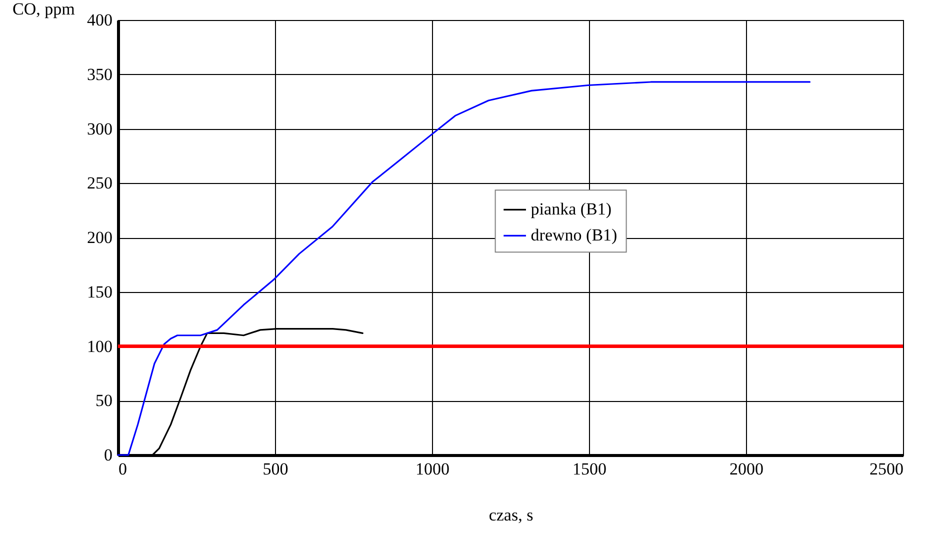 The height and width of the screenshot is (546, 935). I want to click on y-tick-label: 300, so click(99, 128).